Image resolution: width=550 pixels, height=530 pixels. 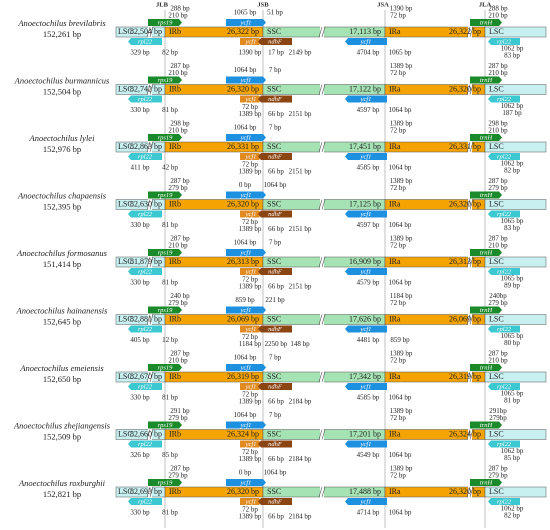 I want to click on bp-label: 411 bp, so click(x=140, y=168).